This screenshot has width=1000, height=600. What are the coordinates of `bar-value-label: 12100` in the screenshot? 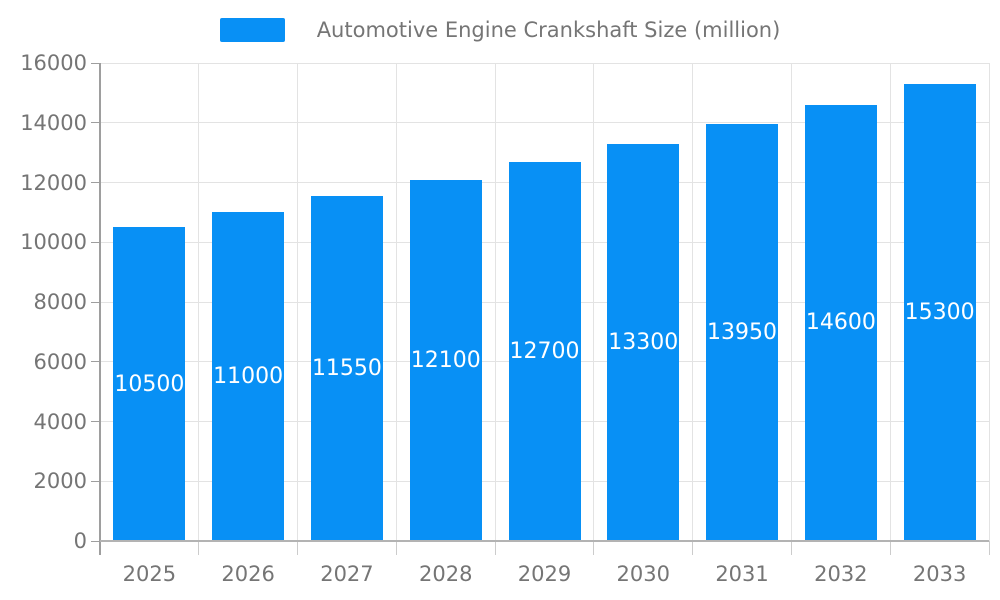 It's located at (445, 360).